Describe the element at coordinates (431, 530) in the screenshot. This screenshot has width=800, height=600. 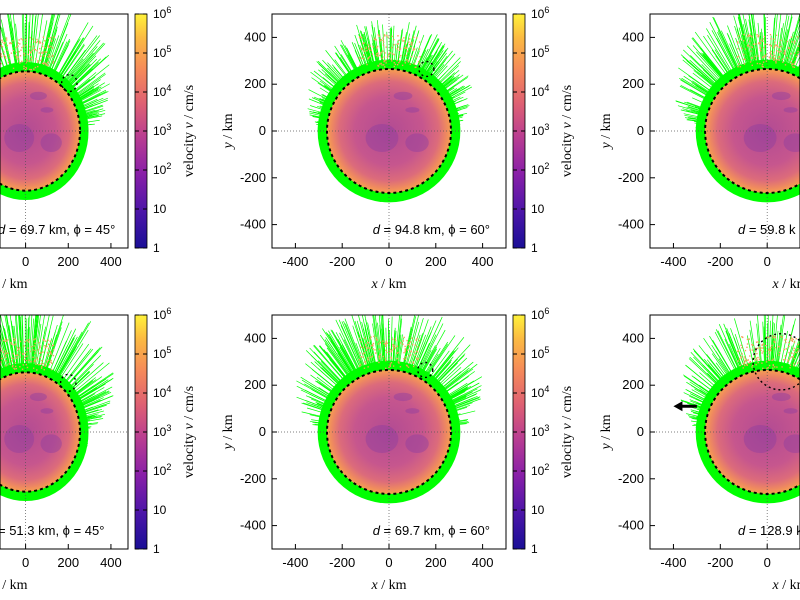
I see `panel-annotation: d = 69.7 km, ϕ = 60°` at that location.